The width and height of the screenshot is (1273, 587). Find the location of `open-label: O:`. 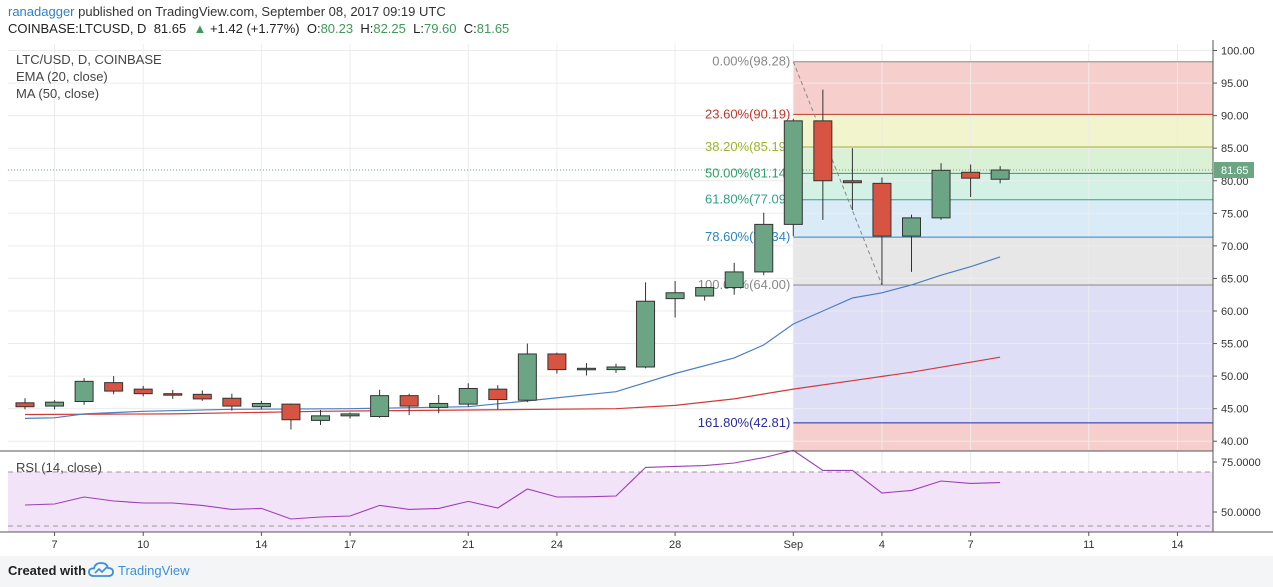

open-label: O: is located at coordinates (313, 28).